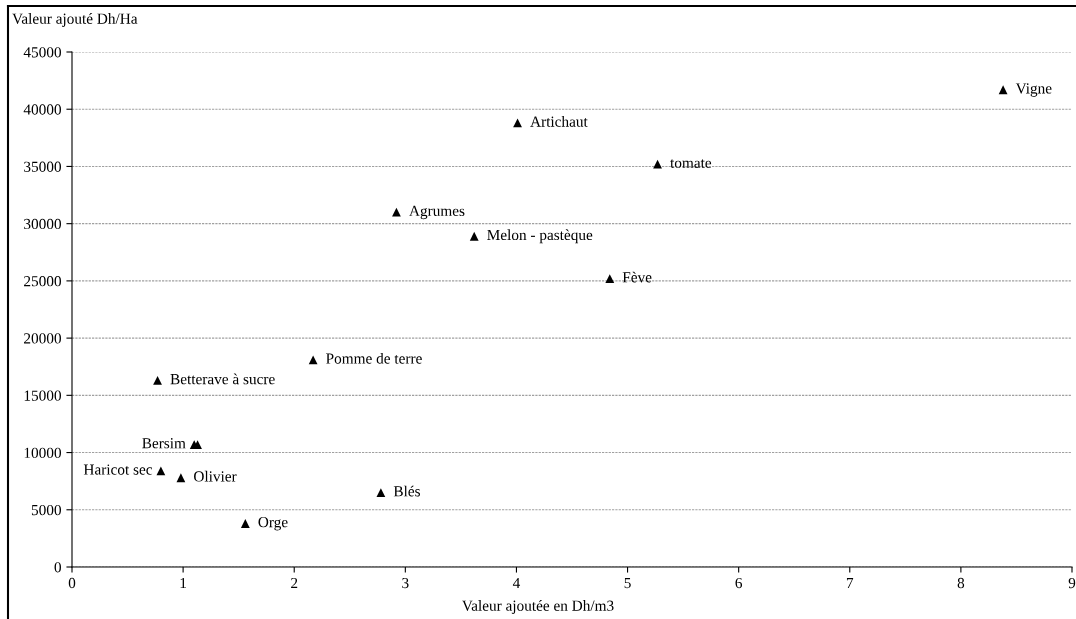 Image resolution: width=1076 pixels, height=619 pixels. Describe the element at coordinates (46, 510) in the screenshot. I see `y-tick-label: 5000` at that location.